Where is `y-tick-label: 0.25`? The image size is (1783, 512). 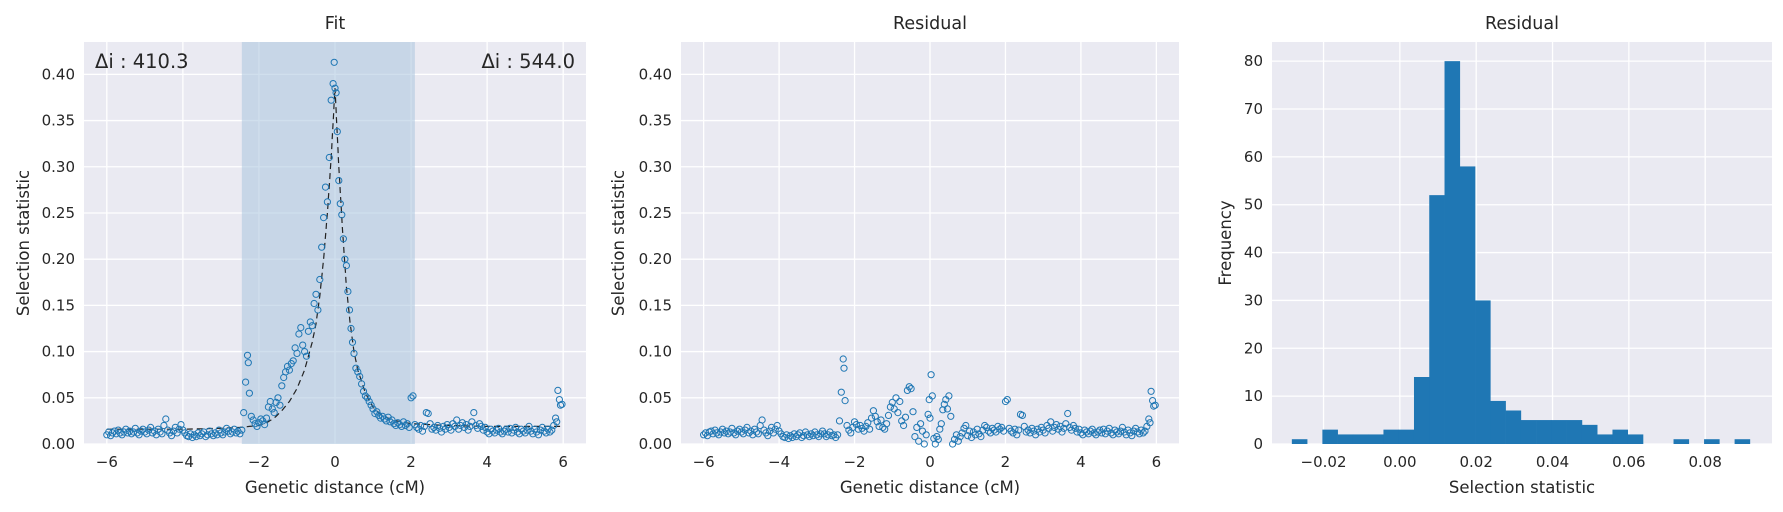 y-tick-label: 0.25 is located at coordinates (655, 213).